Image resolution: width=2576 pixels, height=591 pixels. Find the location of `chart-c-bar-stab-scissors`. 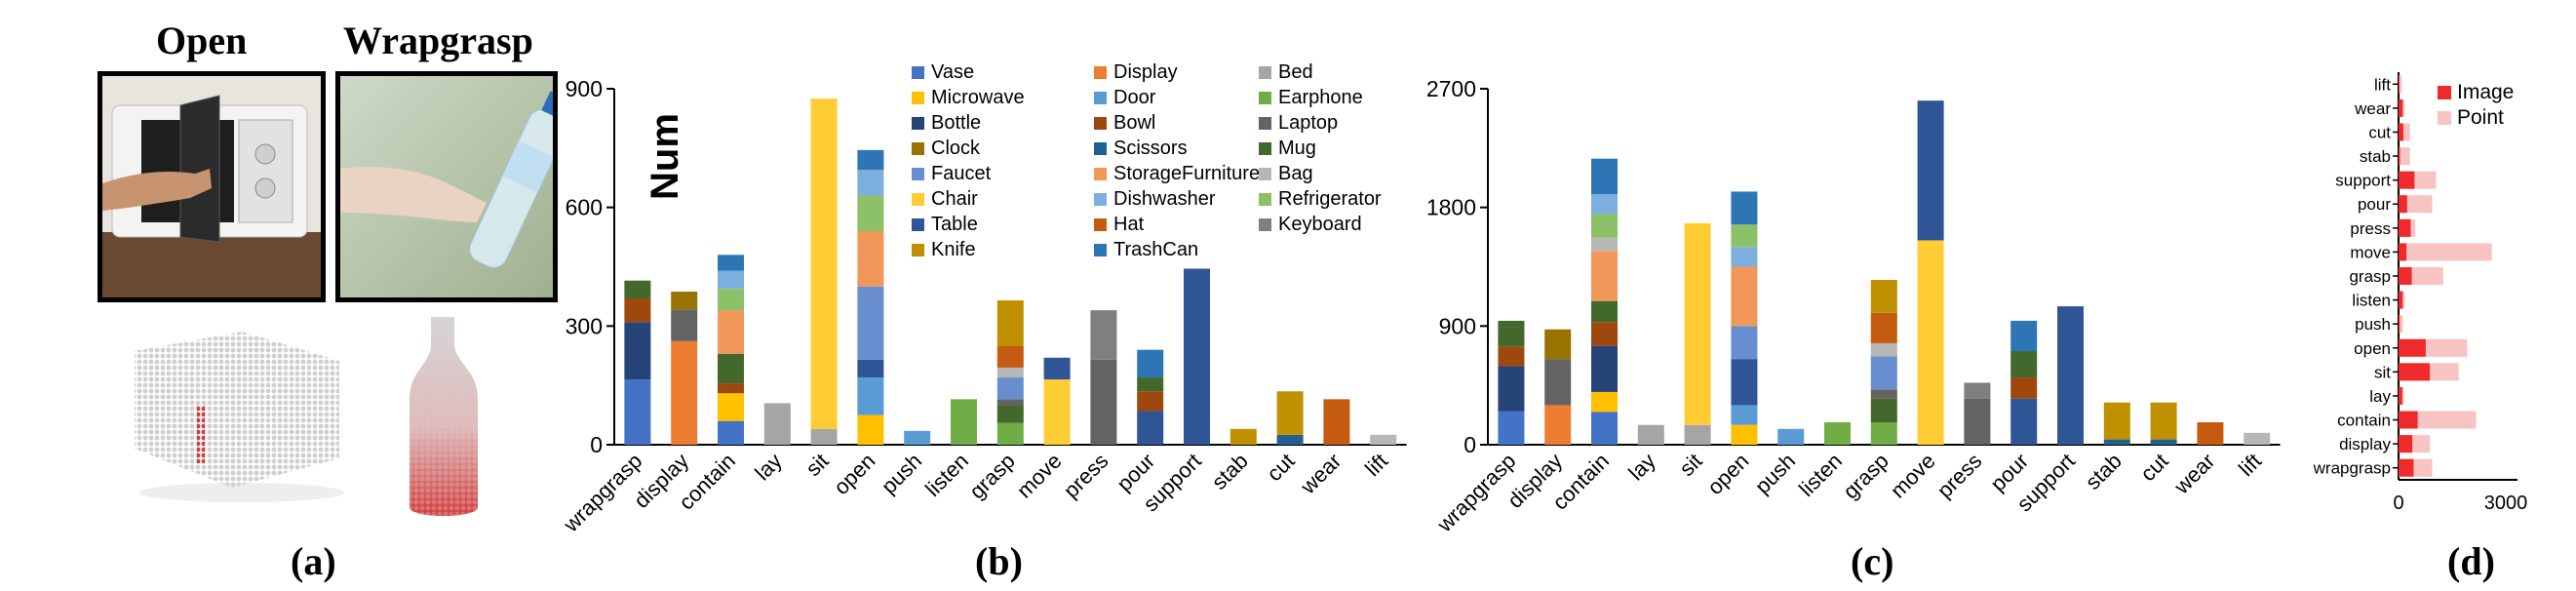

chart-c-bar-stab-scissors is located at coordinates (2116, 442).